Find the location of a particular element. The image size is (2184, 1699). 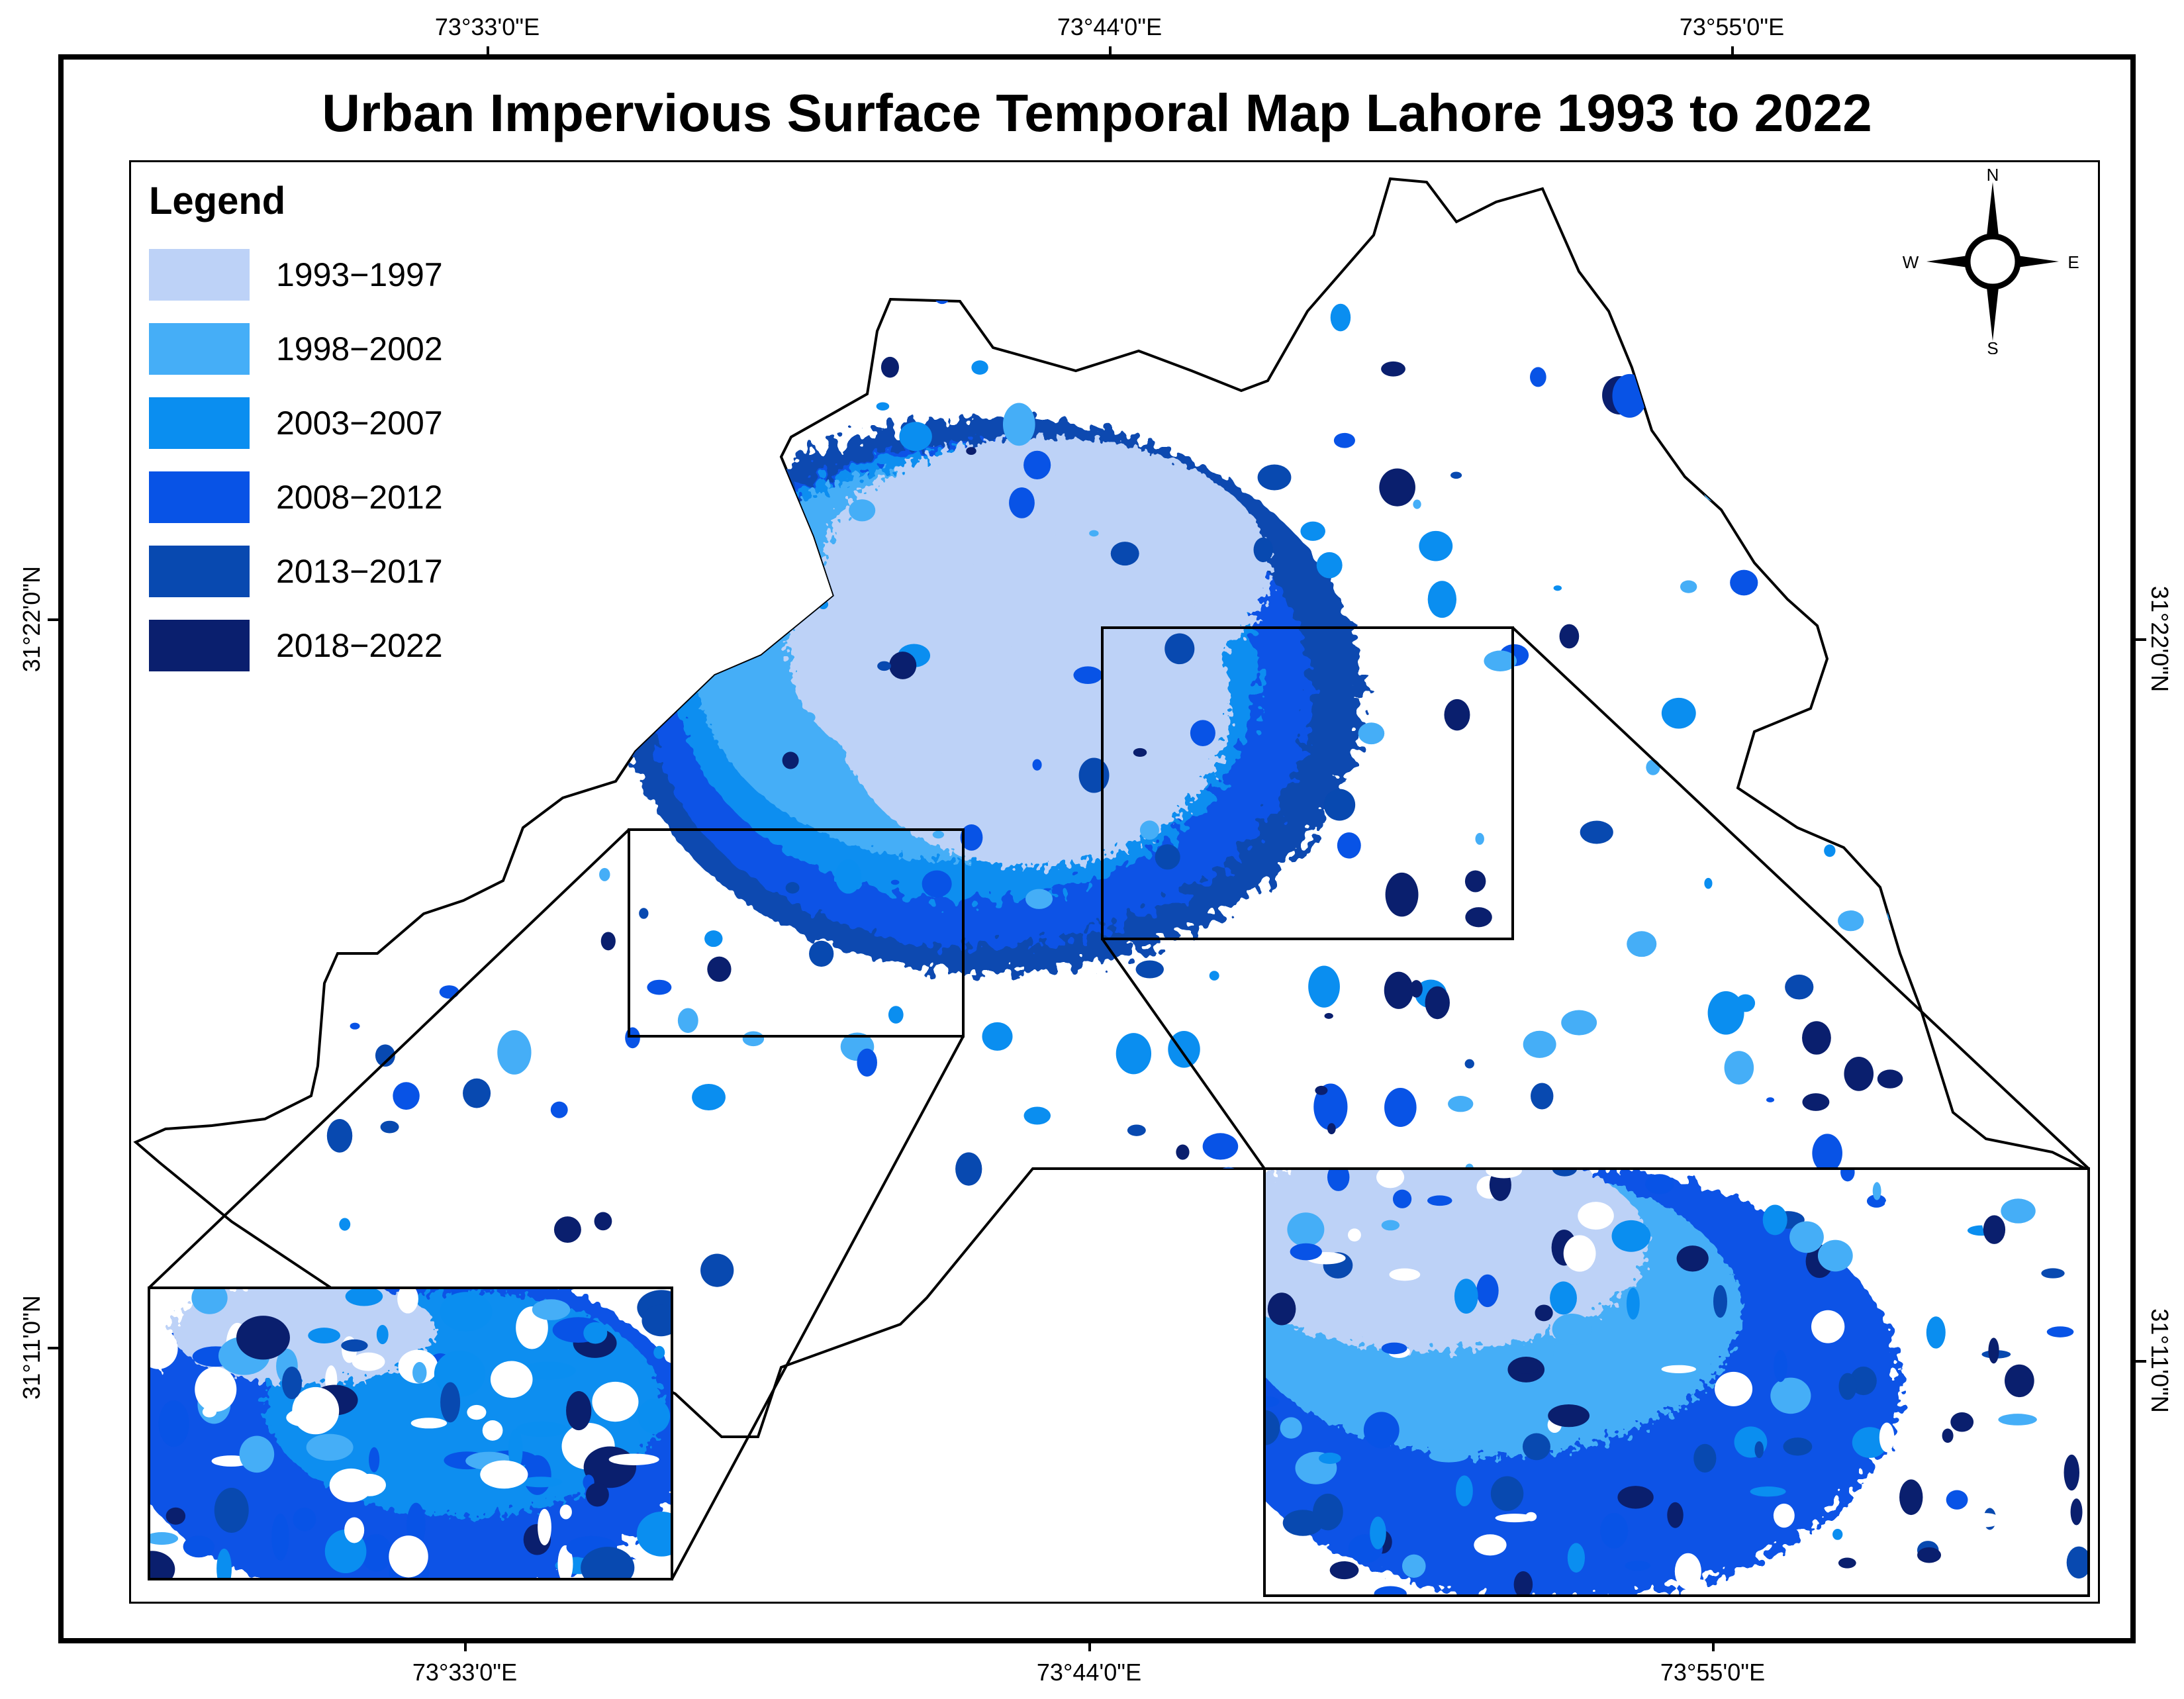

legend-item: 2013−2017 is located at coordinates (334, 571).